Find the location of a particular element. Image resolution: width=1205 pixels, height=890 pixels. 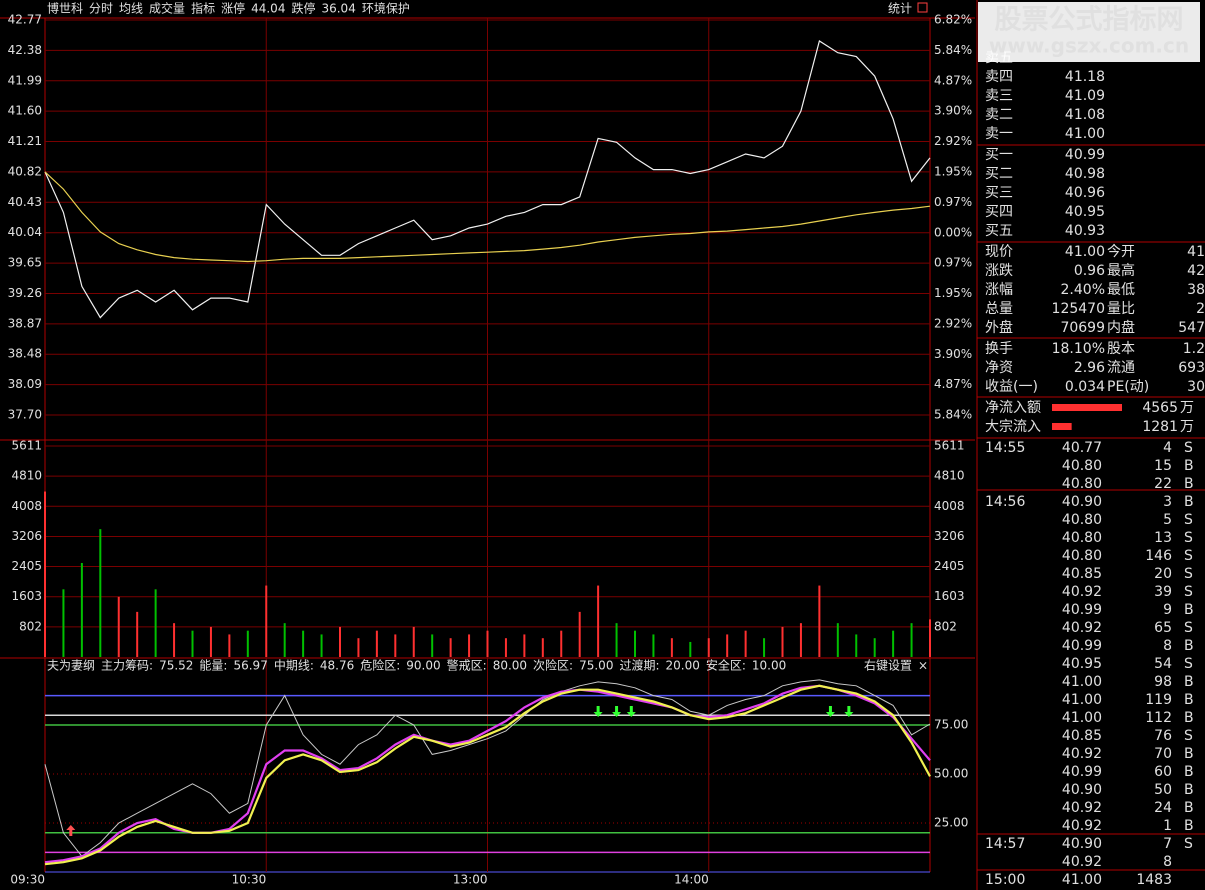

field-value: 2.40% is located at coordinates (1083, 290).